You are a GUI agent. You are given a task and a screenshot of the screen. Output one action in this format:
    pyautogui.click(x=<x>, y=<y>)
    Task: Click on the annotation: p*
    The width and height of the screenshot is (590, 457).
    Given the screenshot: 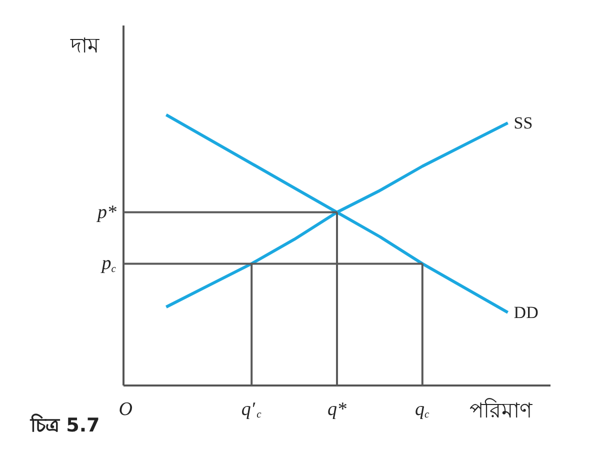 What is the action you would take?
    pyautogui.click(x=106, y=212)
    